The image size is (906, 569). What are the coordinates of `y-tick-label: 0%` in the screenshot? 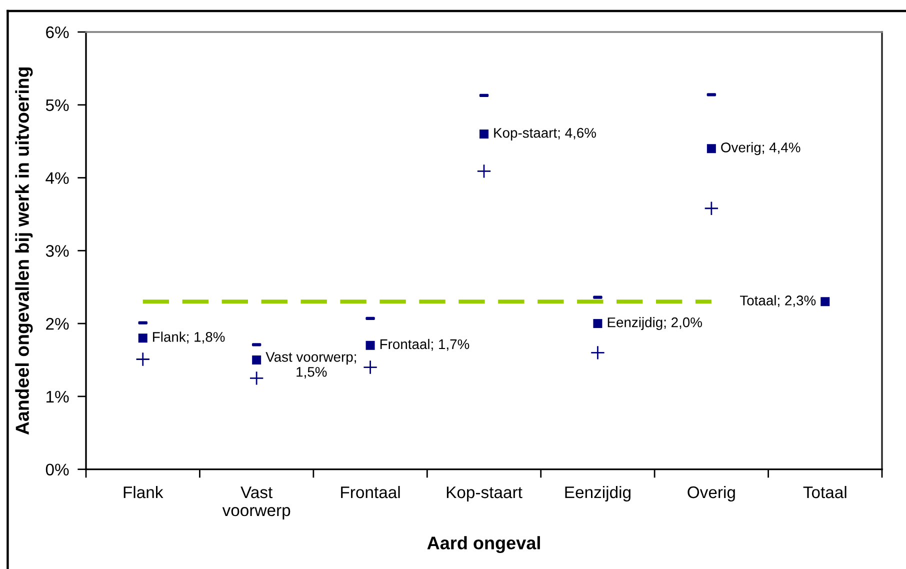 It's located at (57, 470).